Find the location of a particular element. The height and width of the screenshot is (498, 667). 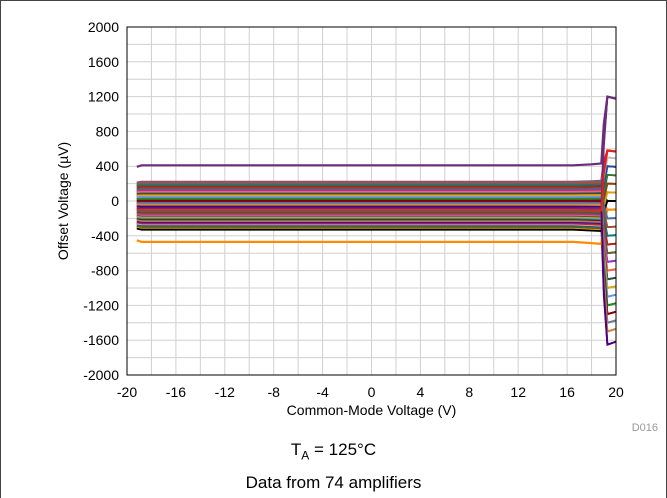

x-tick-label: -12 is located at coordinates (225, 392).